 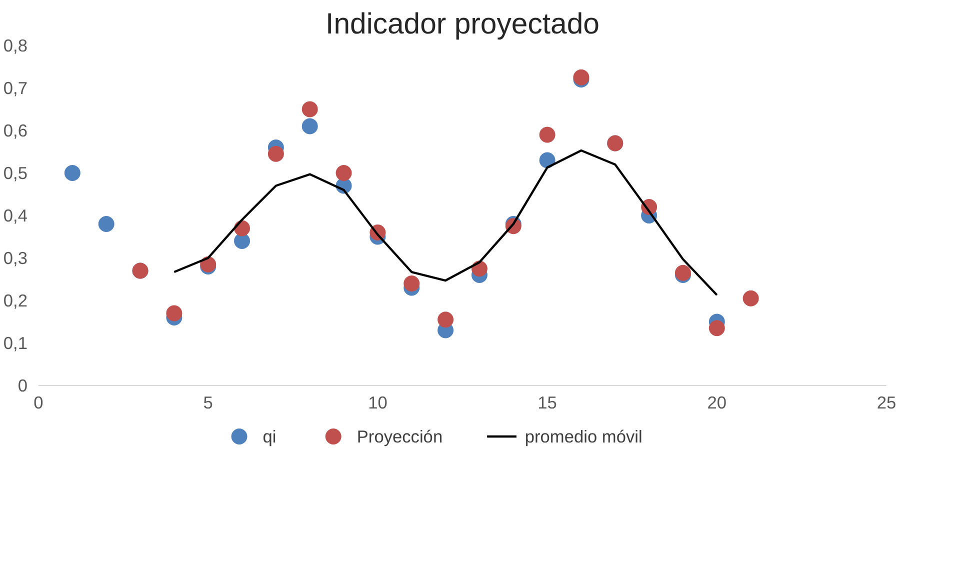 What do you see at coordinates (23, 386) in the screenshot?
I see `y-tick-label: 0` at bounding box center [23, 386].